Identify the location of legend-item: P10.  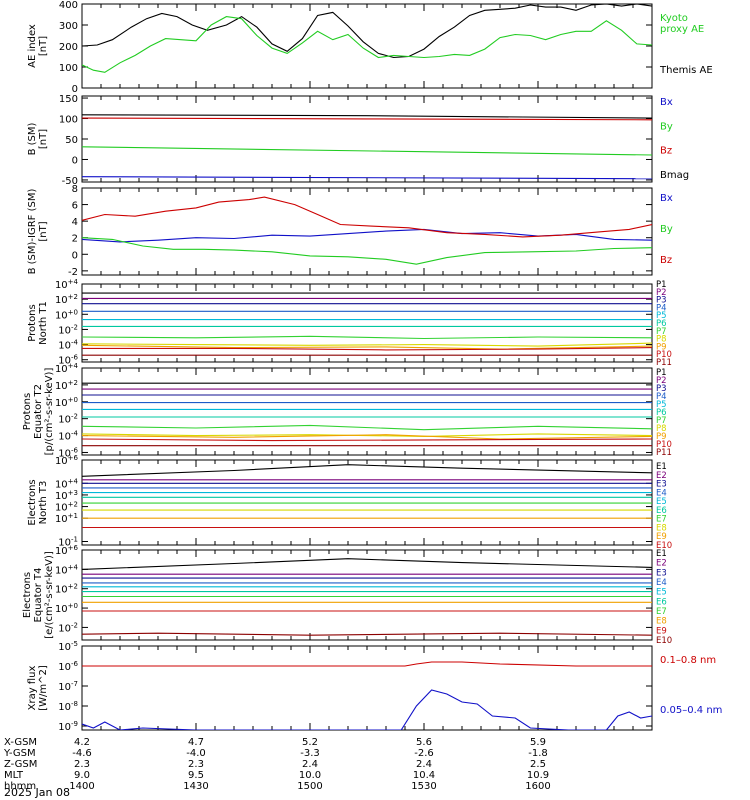
(664, 355).